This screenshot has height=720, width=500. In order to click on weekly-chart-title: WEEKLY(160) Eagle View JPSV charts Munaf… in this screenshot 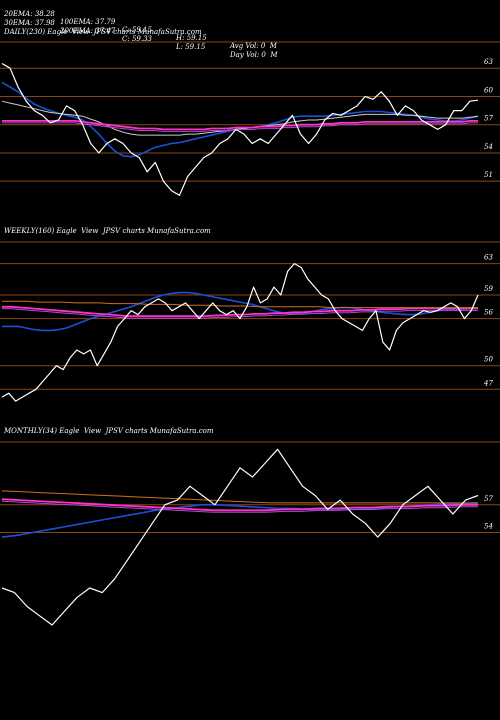, I will do `click(107, 231)`.